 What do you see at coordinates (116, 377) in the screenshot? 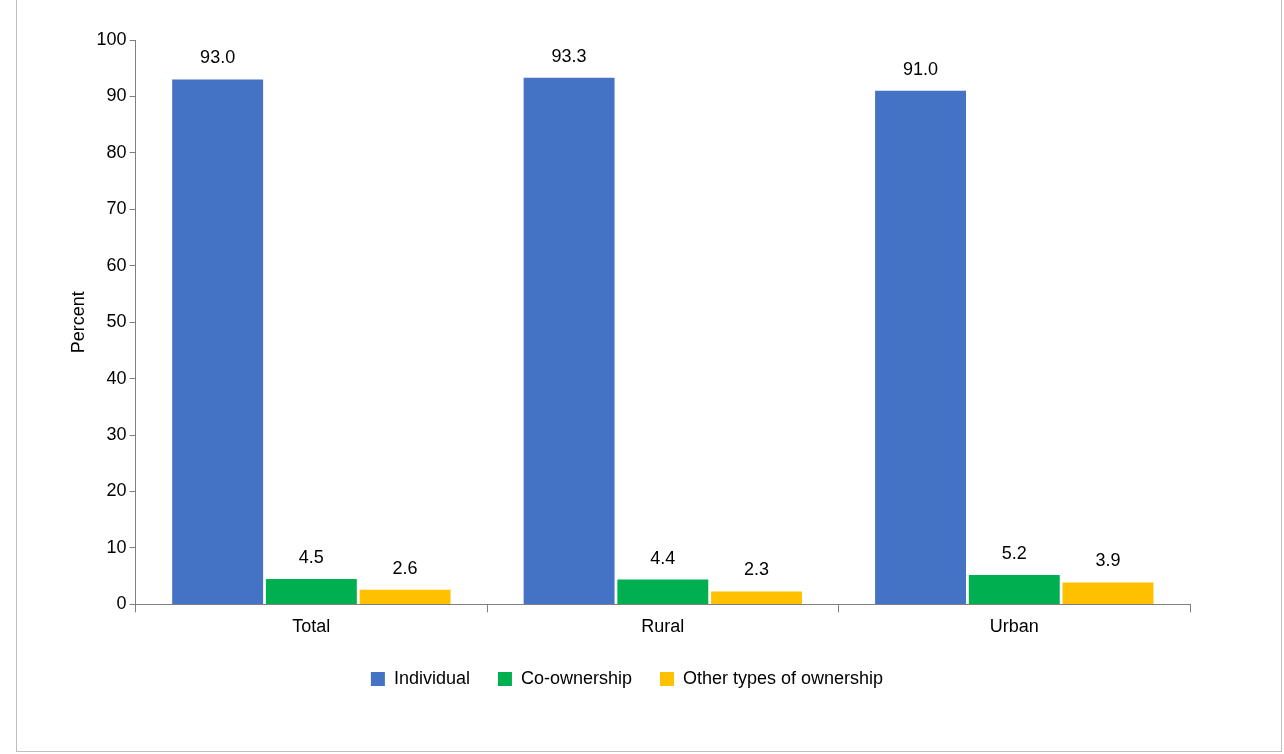
I see `y-tick-label: 40` at bounding box center [116, 377].